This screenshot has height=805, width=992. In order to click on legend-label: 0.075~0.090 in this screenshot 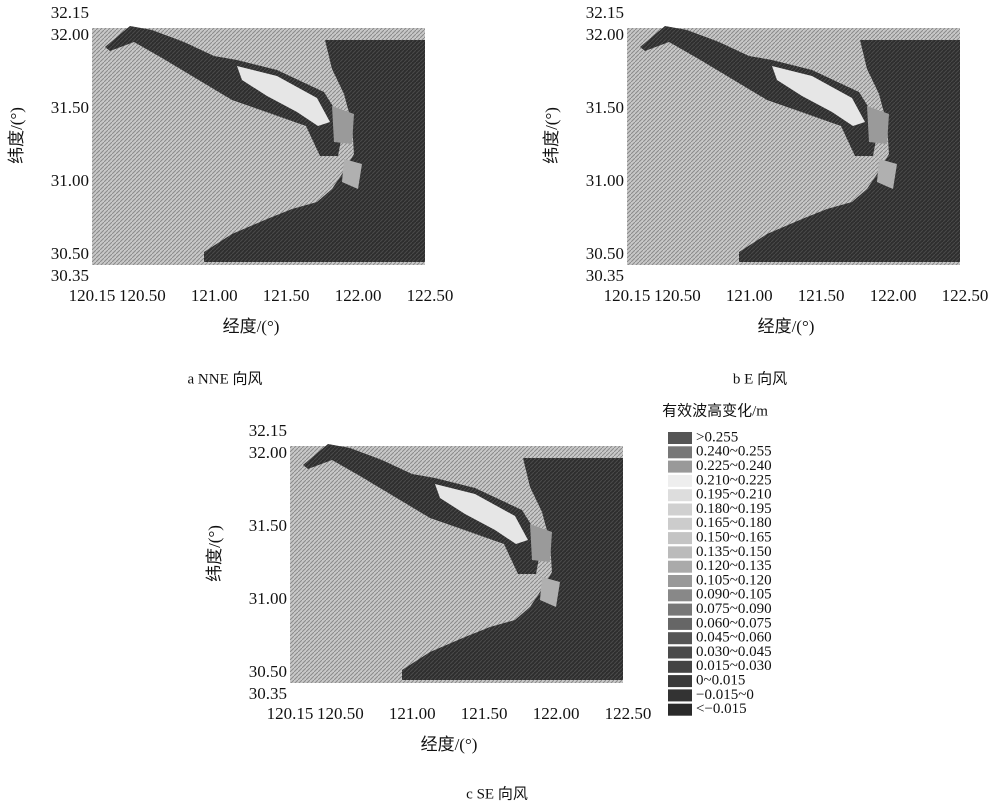, I will do `click(734, 609)`.